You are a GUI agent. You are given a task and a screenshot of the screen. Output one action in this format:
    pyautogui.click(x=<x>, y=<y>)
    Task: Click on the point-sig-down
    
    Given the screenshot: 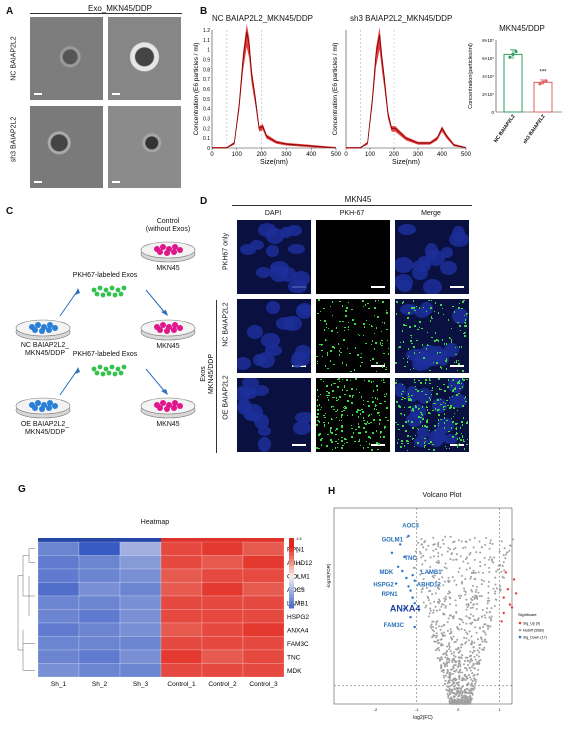 What is the action you would take?
    pyautogui.click(x=414, y=580)
    